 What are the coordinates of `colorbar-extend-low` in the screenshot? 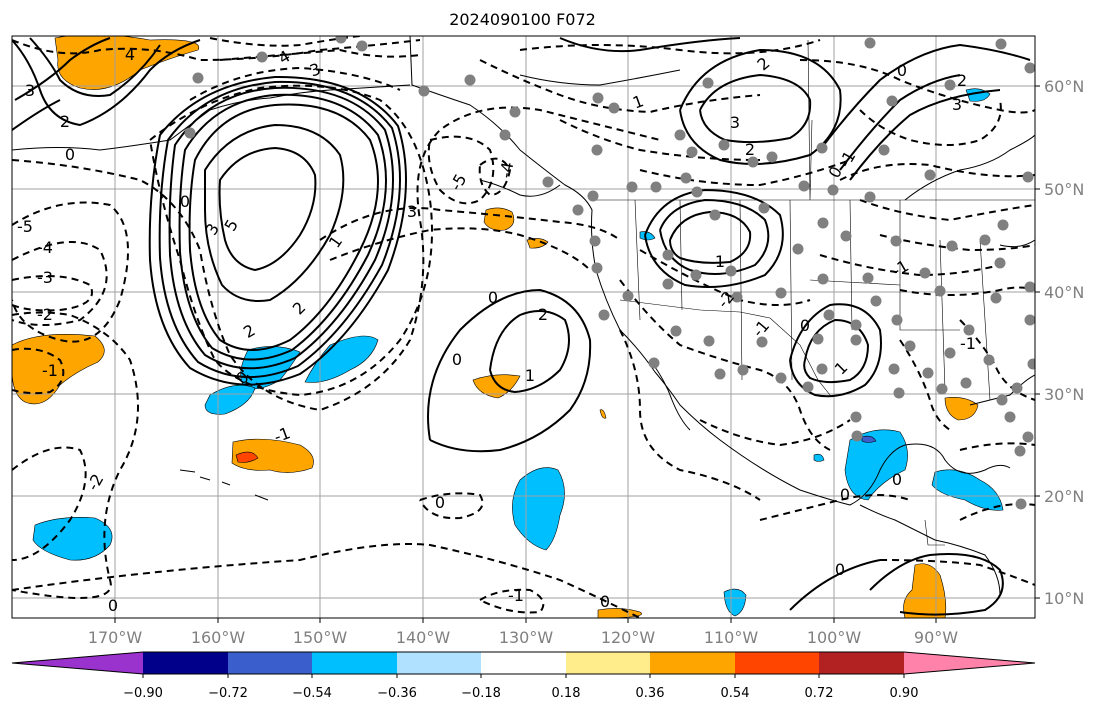 It's located at (77, 663).